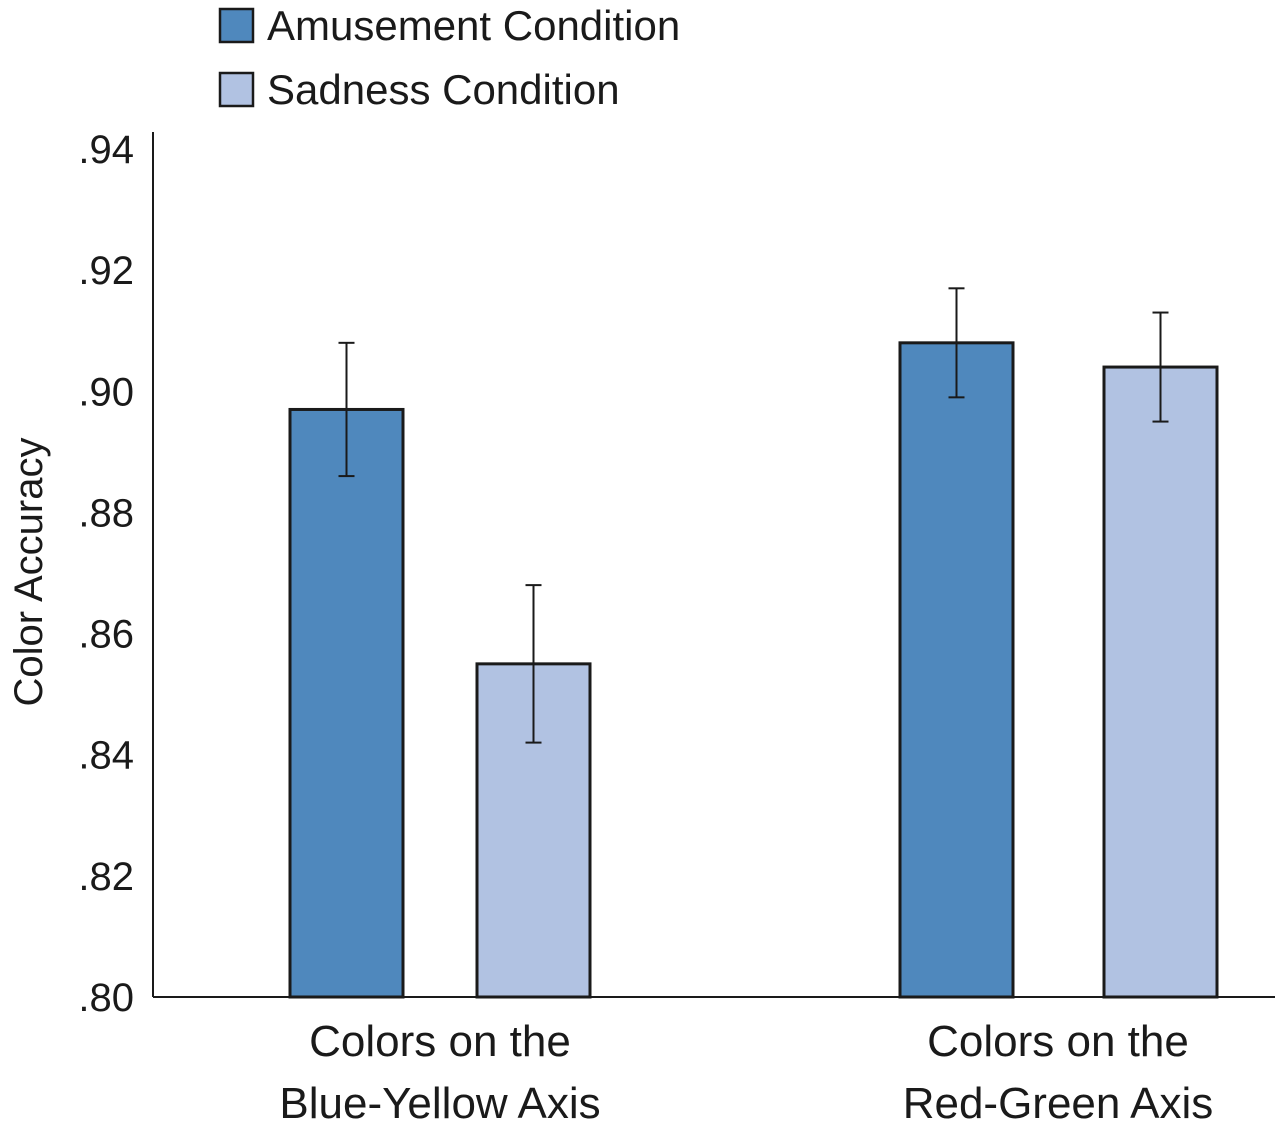 This screenshot has height=1129, width=1280. I want to click on legend-label: Amusement Condition, so click(473, 25).